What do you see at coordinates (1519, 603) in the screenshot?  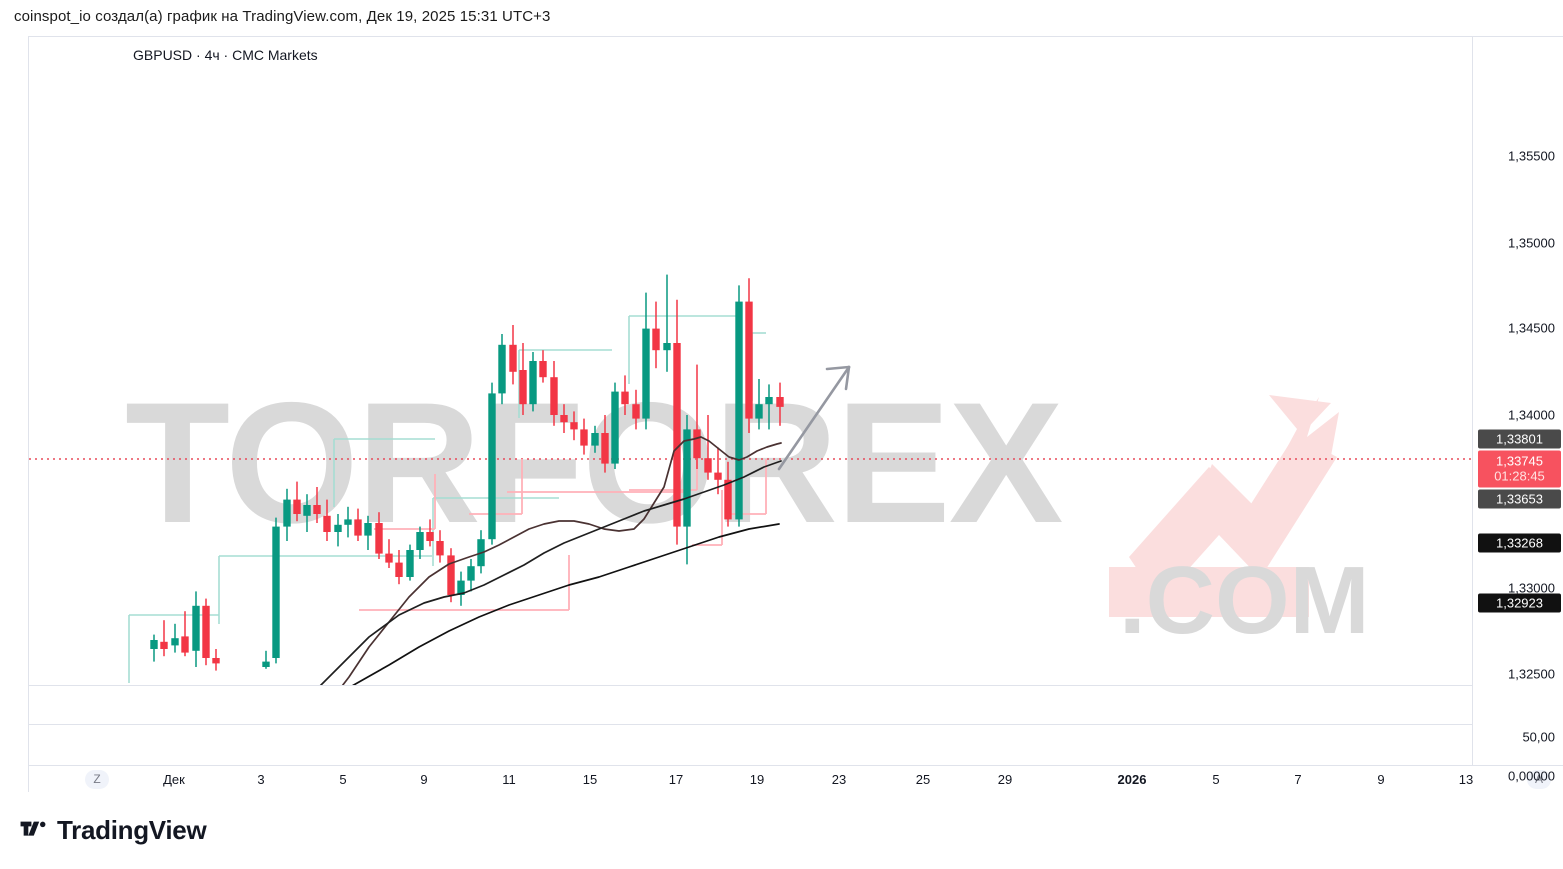 I see `price-axis-level-tag: 1,32923` at bounding box center [1519, 603].